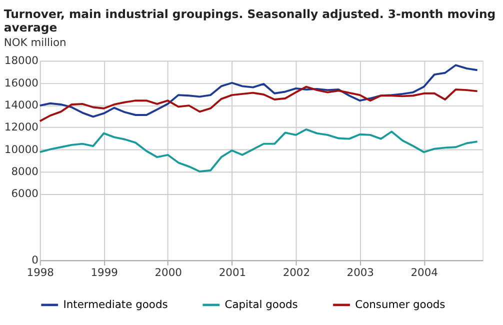  Describe the element at coordinates (31, 27) in the screenshot. I see `text: average` at that location.